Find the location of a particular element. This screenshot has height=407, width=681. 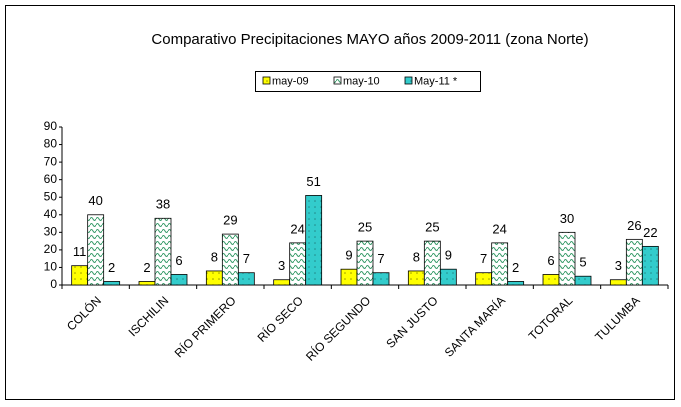

data-label: 51 is located at coordinates (313, 181).